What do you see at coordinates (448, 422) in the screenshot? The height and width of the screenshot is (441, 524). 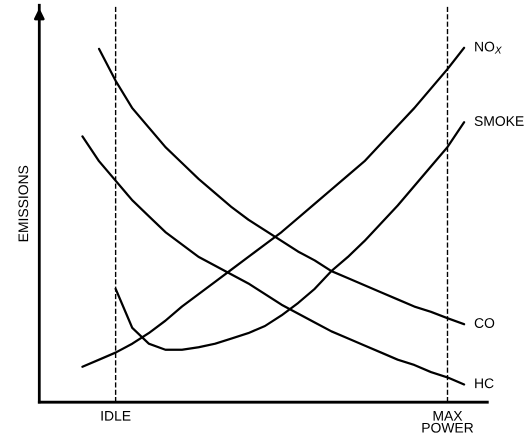 I see `x-tick-label: MAX POWER` at bounding box center [448, 422].